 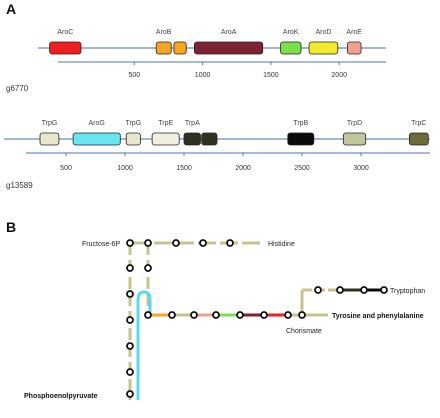 I want to click on node-pep, so click(x=130, y=394).